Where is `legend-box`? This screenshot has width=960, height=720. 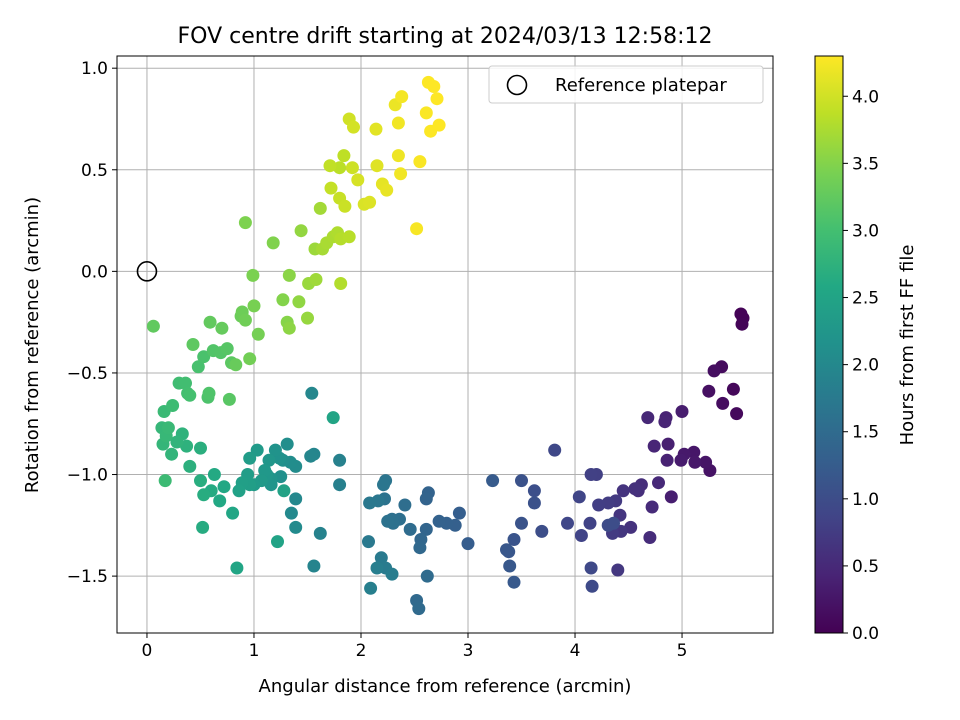
legend-box is located at coordinates (626, 84).